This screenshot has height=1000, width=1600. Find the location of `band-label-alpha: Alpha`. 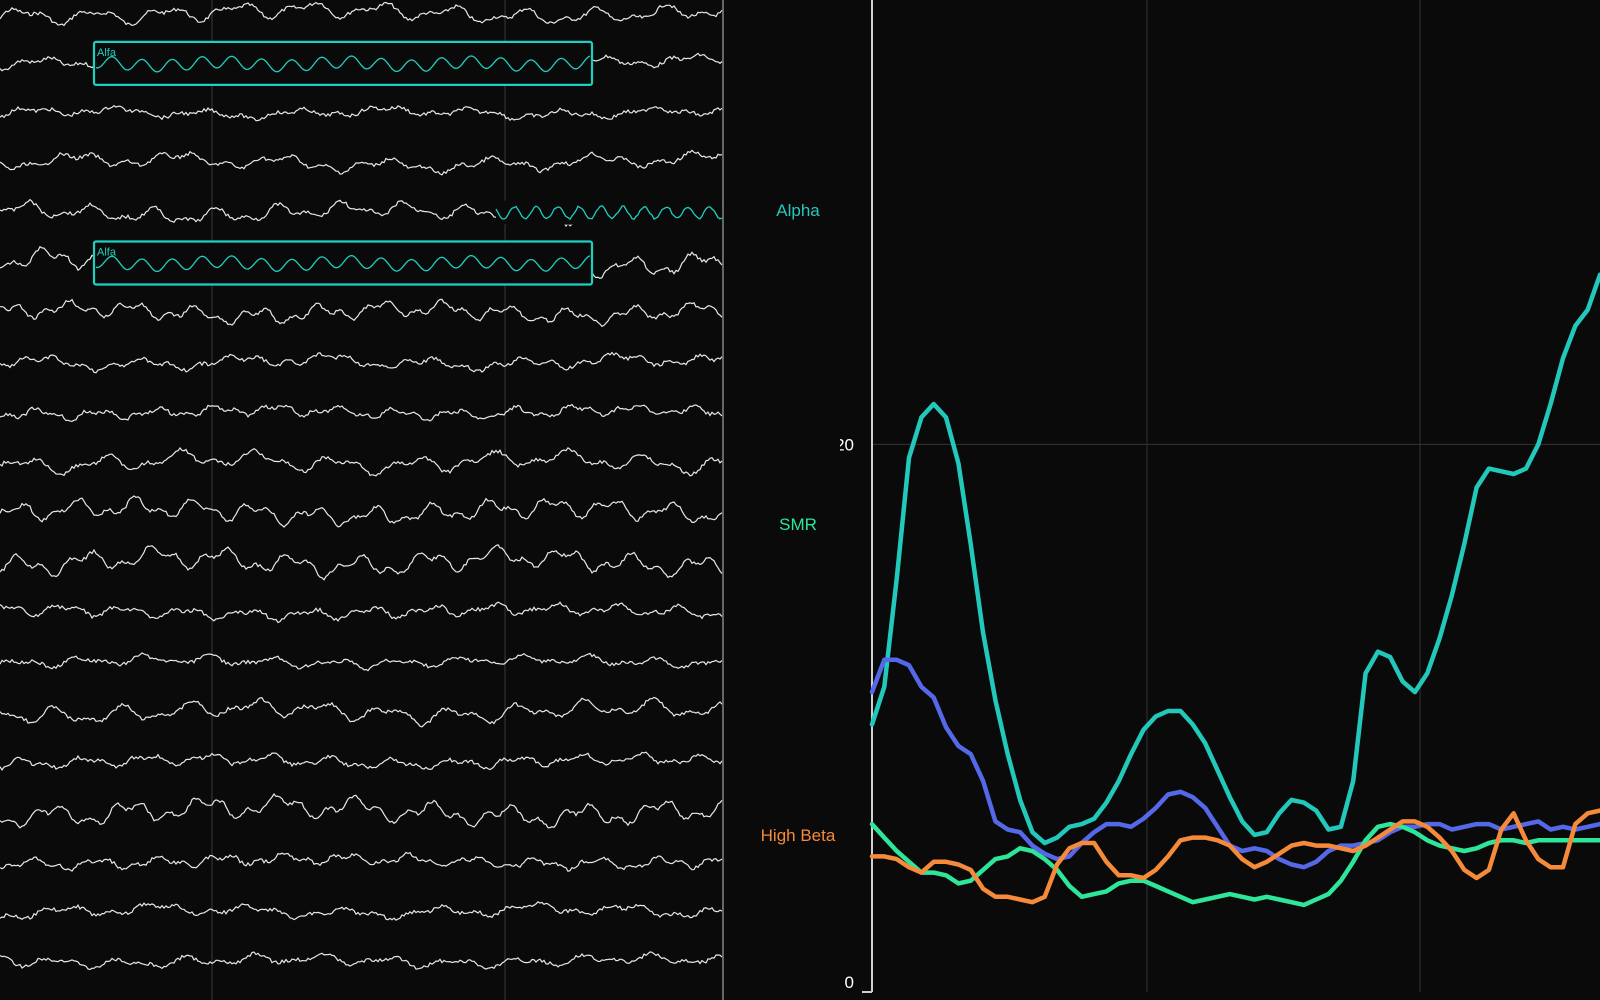

band-label-alpha: Alpha is located at coordinates (798, 210).